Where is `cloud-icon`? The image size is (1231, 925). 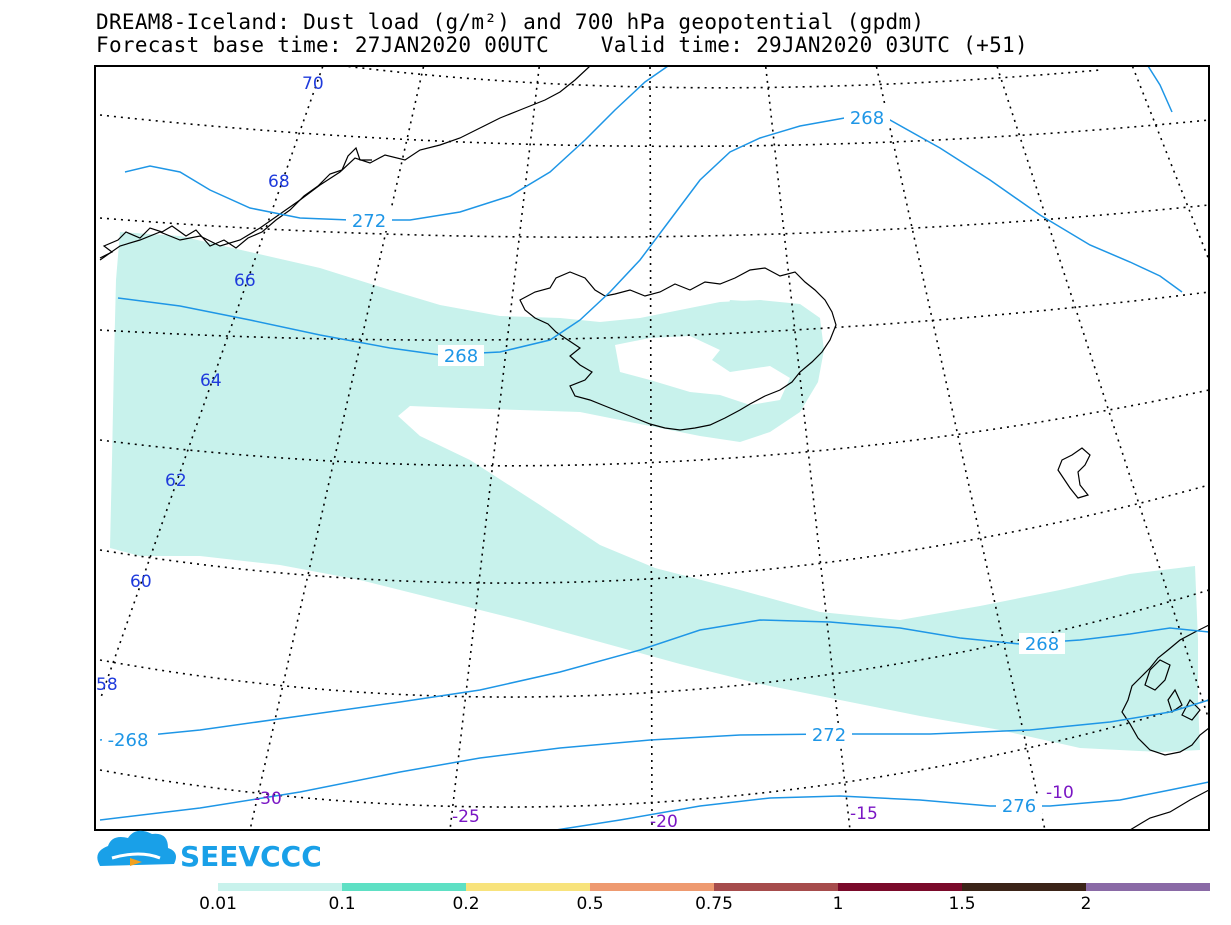 cloud-icon is located at coordinates (136, 848).